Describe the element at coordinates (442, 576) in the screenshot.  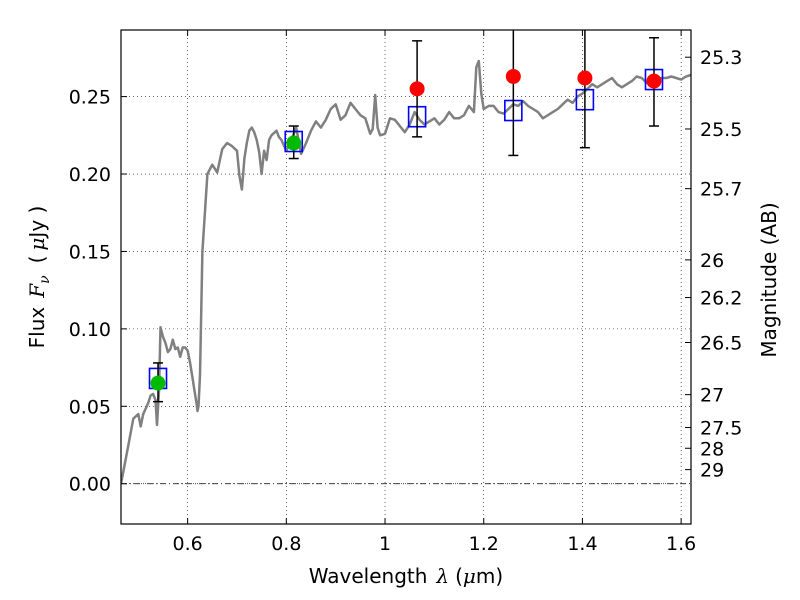
I see `x-axis-symbol: λ` at that location.